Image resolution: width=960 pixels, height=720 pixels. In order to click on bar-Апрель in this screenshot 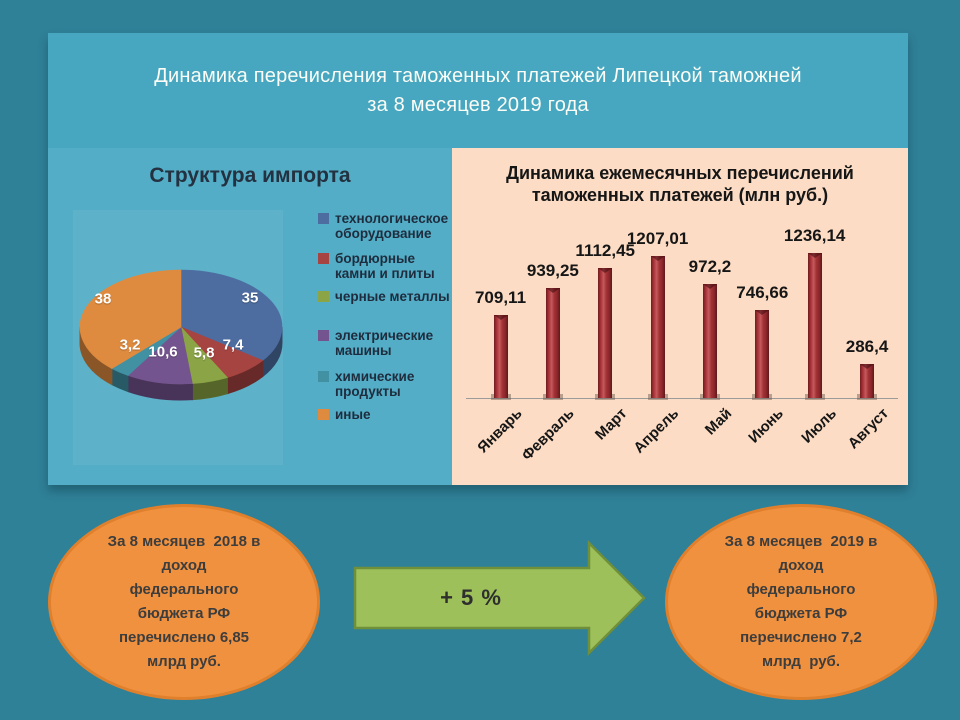, I will do `click(657, 327)`.